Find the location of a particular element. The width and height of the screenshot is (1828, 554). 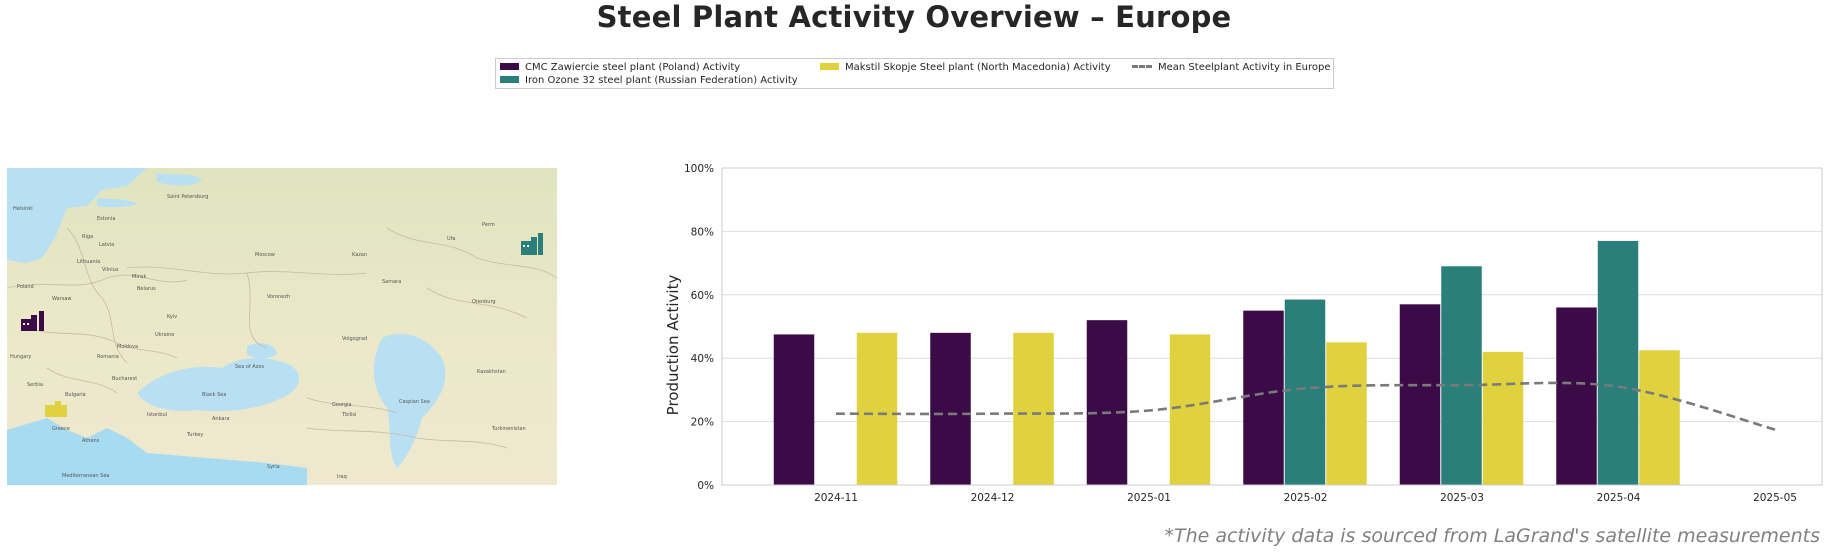

map-borders is located at coordinates (282, 338).